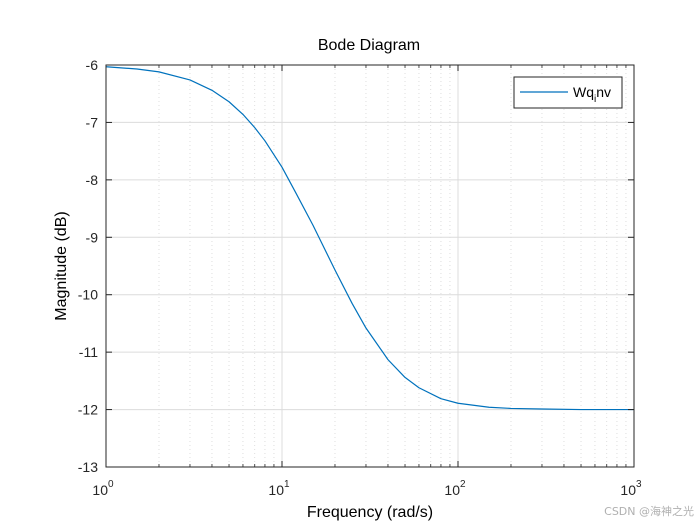 This screenshot has width=700, height=525. I want to click on legend-entry-wq-inv: Wqinv, so click(592, 94).